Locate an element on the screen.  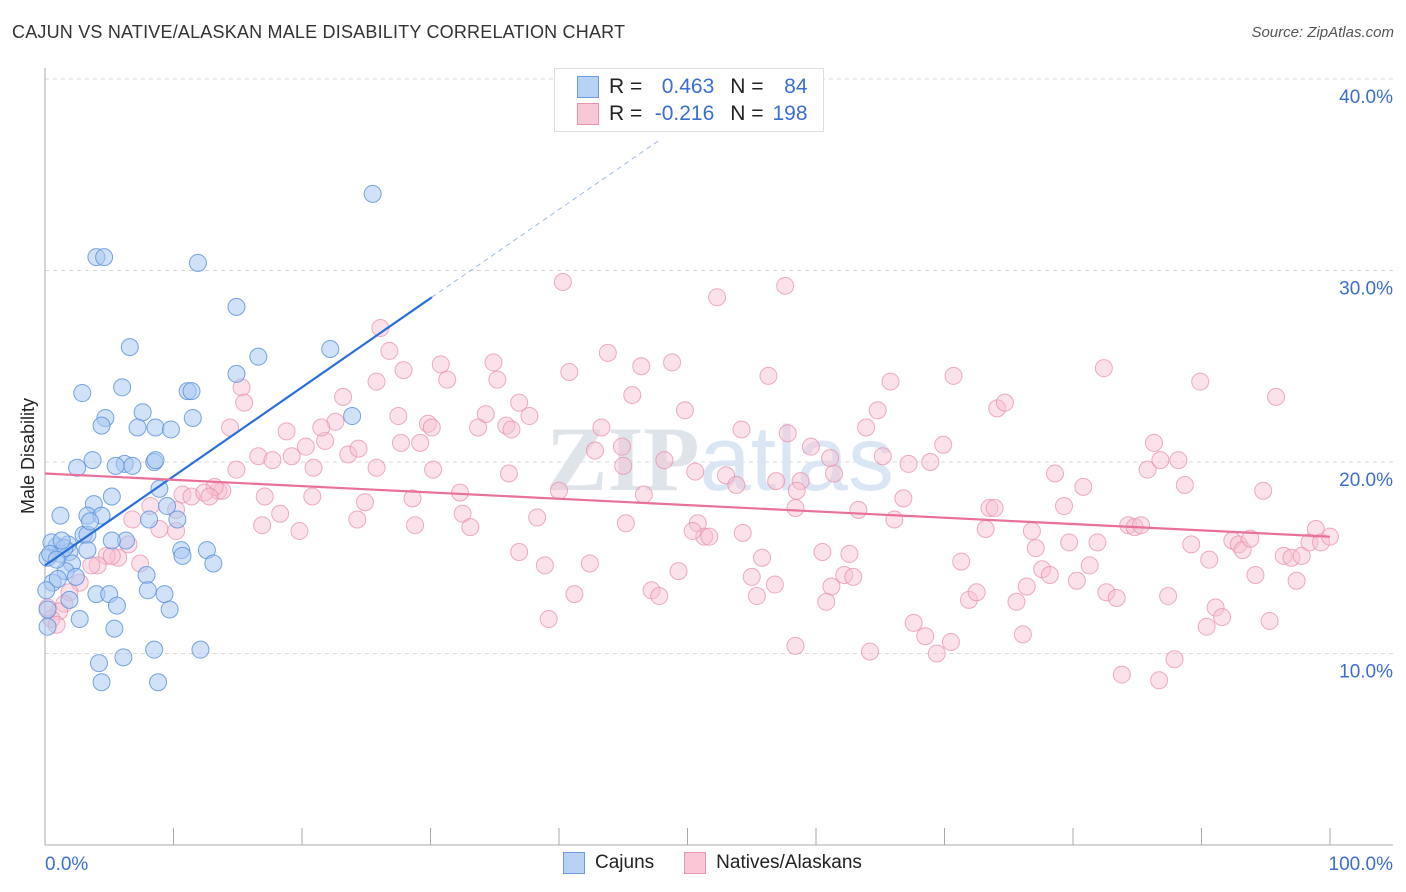
n-value: 198 is located at coordinates (790, 113).